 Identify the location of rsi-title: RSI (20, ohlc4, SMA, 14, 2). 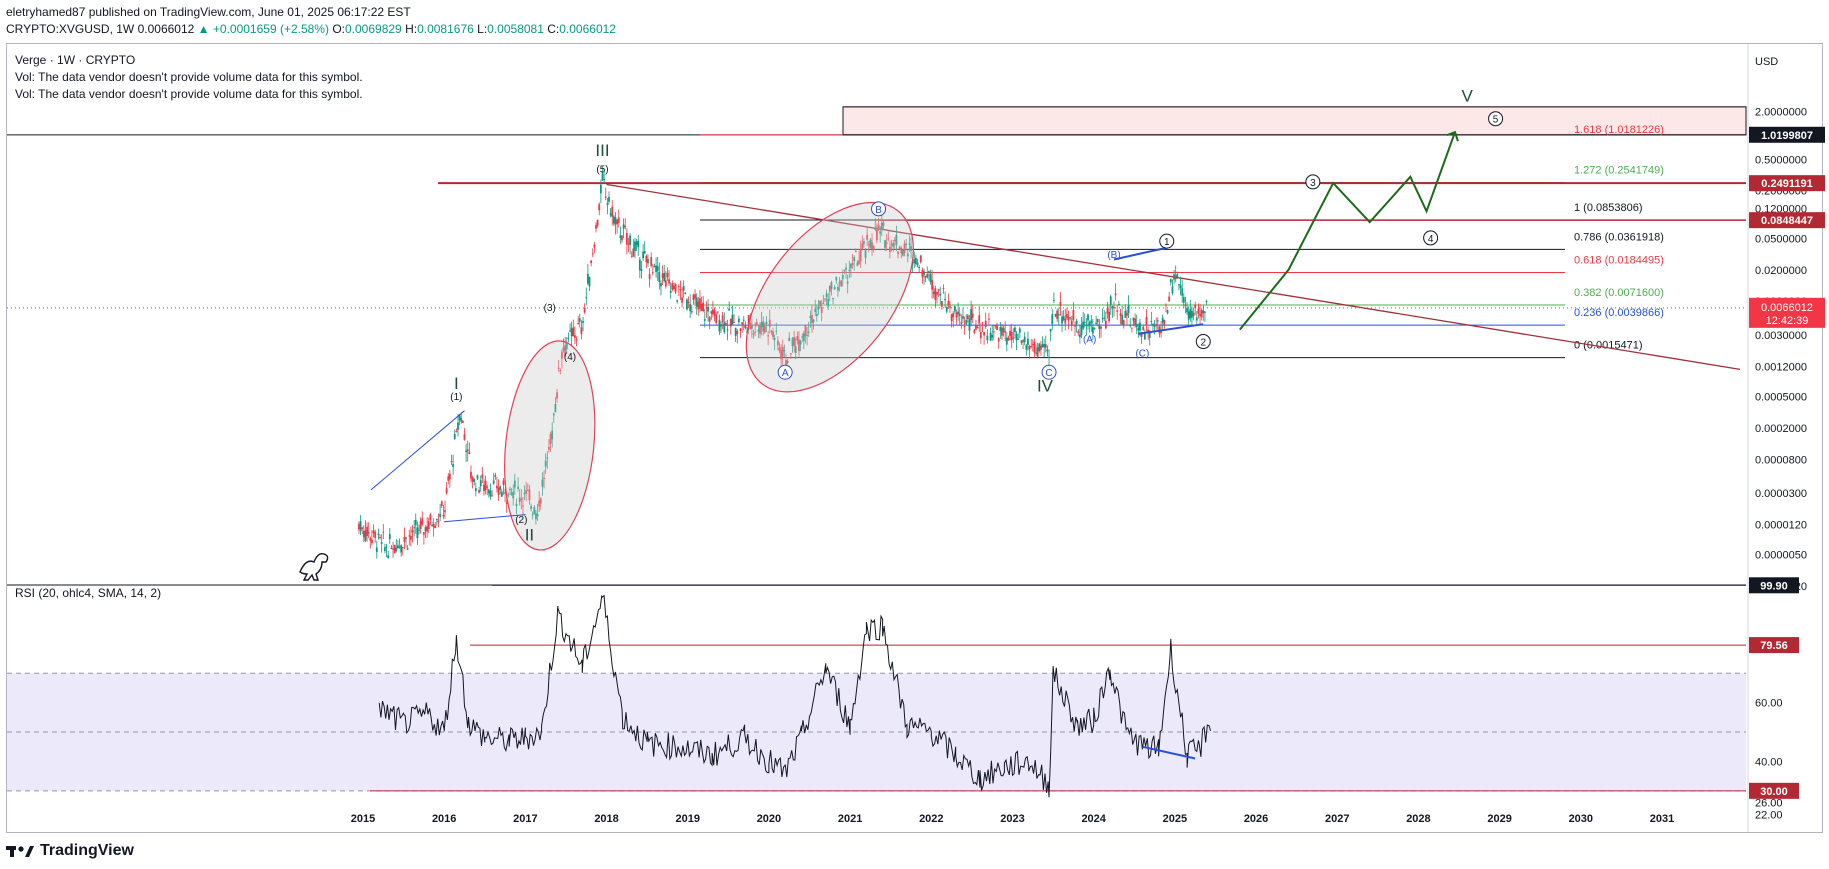
(88, 593).